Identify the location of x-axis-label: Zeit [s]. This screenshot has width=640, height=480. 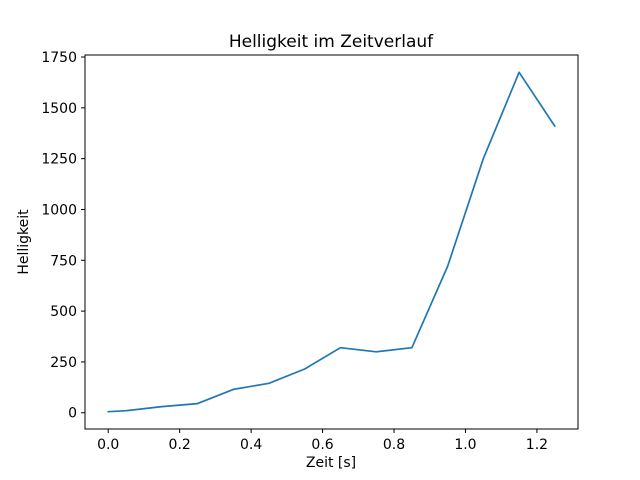
(331, 463).